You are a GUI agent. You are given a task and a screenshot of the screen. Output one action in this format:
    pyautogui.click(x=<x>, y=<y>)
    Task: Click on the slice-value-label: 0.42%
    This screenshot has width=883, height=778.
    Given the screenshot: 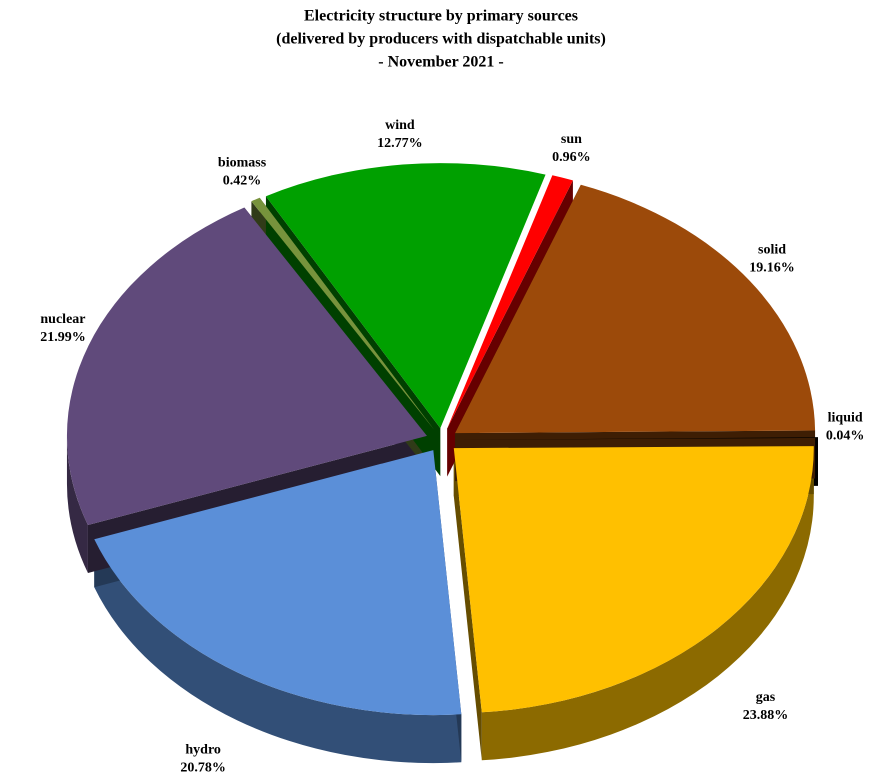 What is the action you would take?
    pyautogui.click(x=242, y=180)
    